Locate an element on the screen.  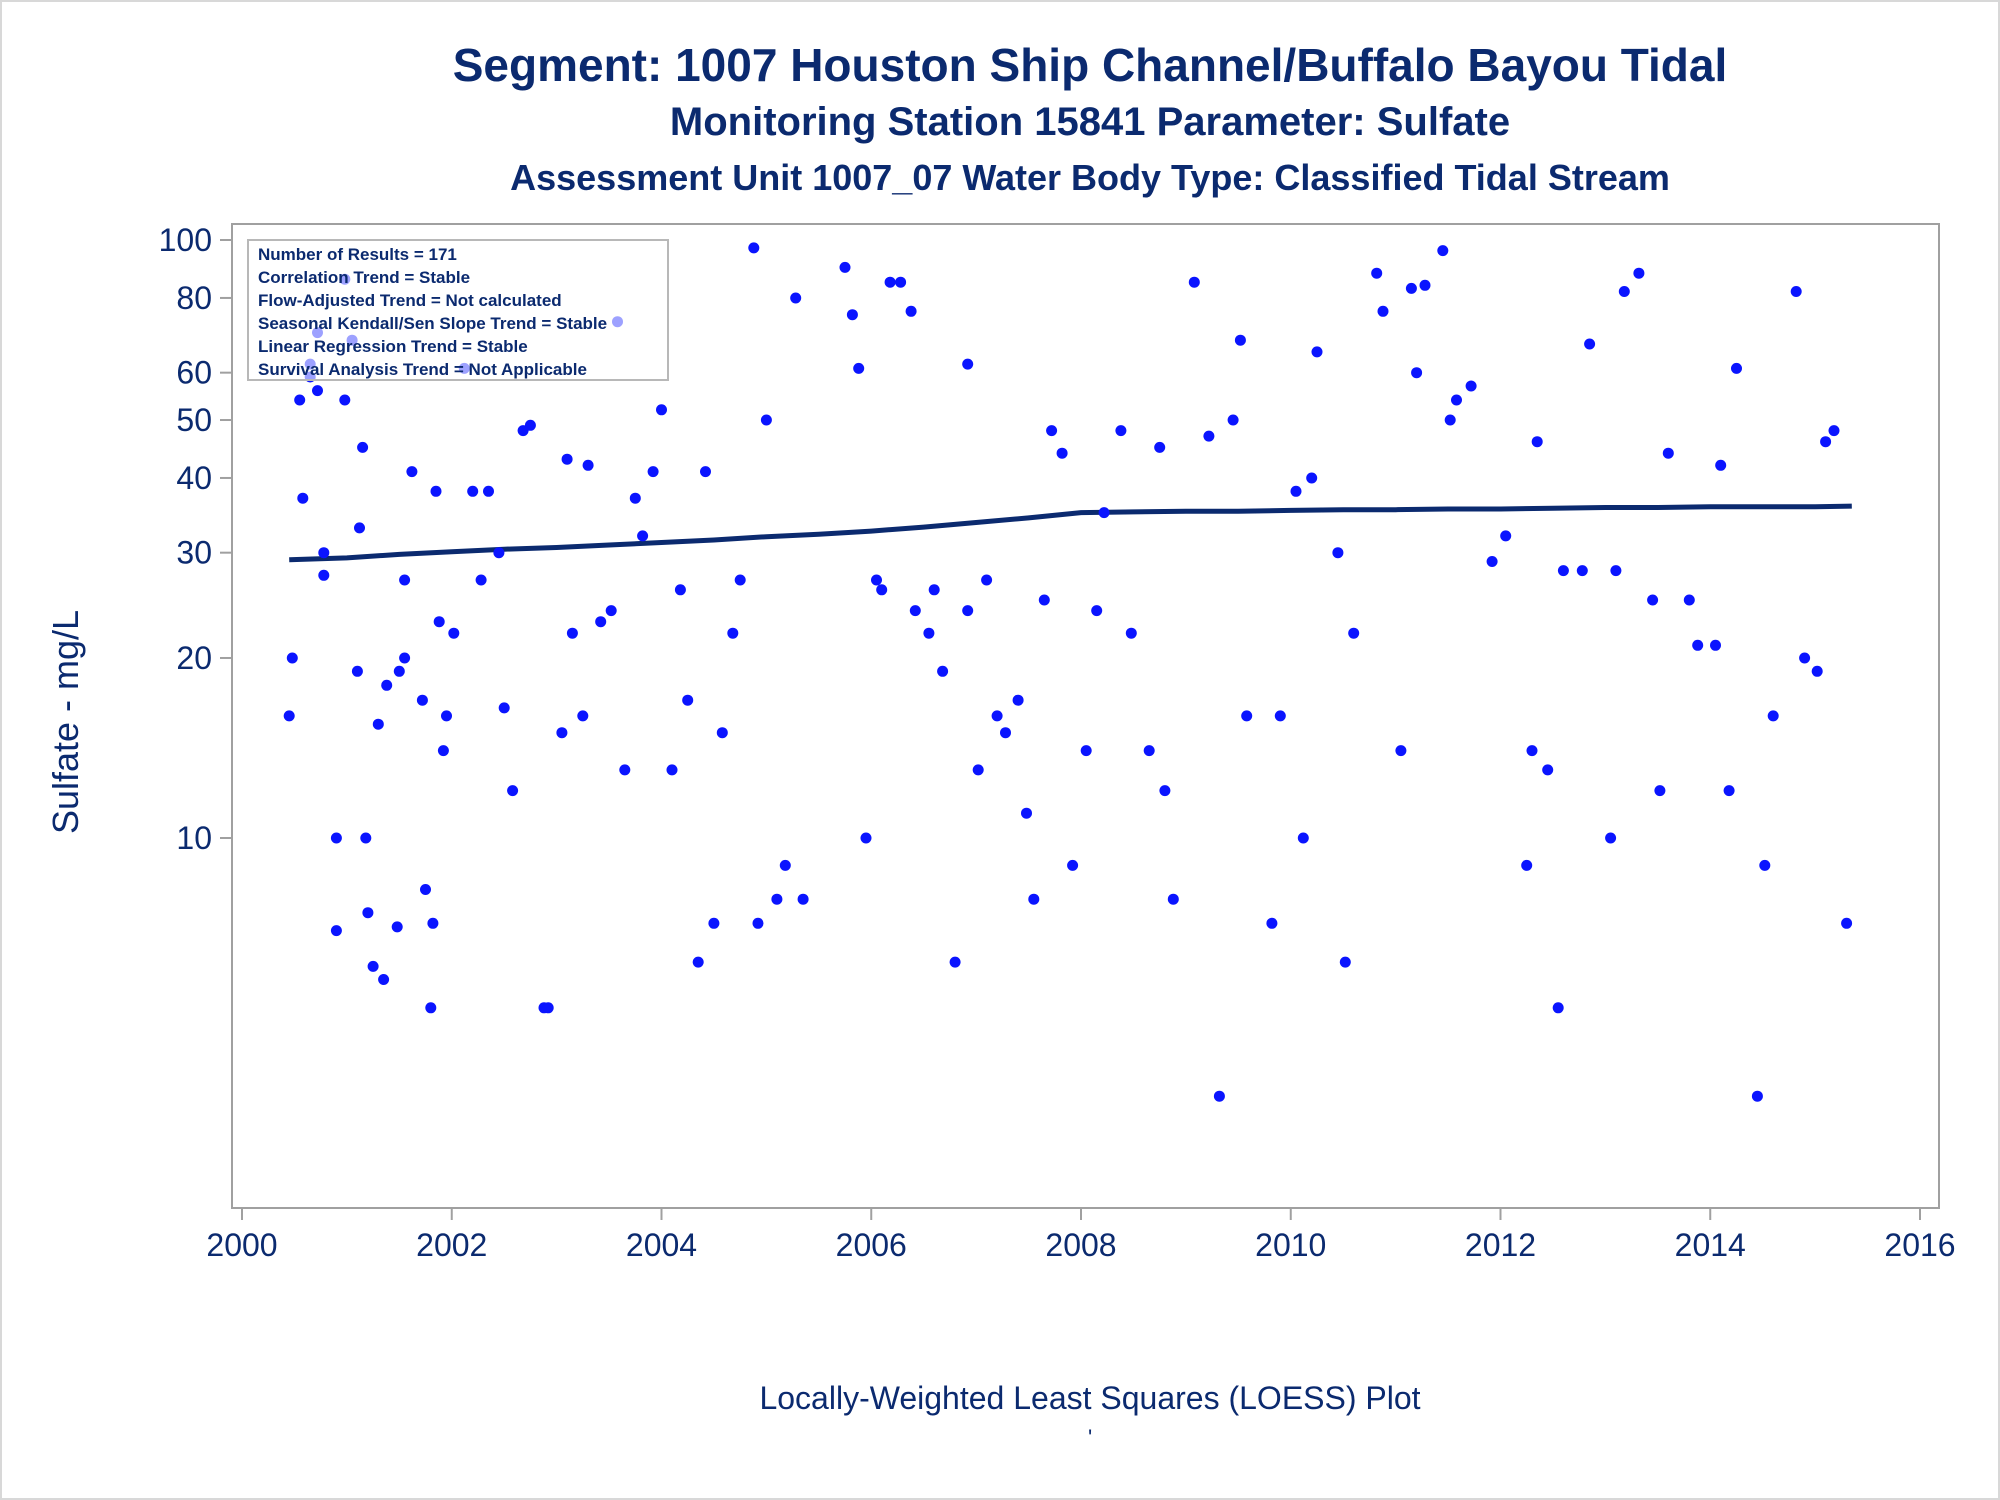
footnote-mark: ' is located at coordinates (1090, 1437).